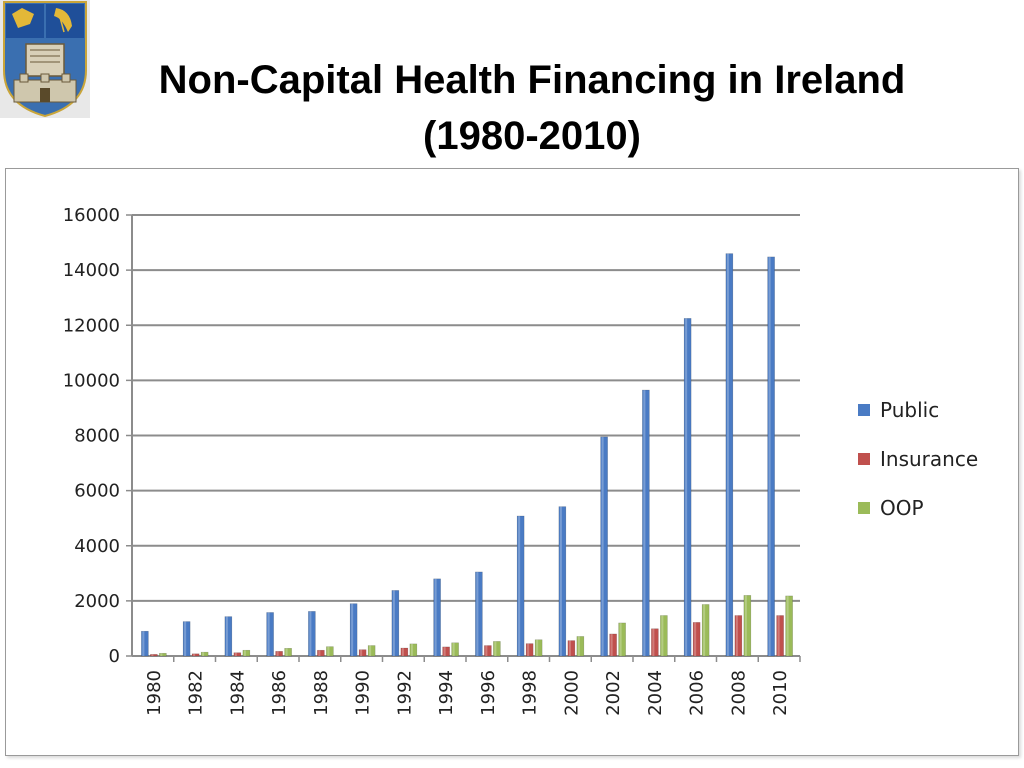  I want to click on x-tick-label: 1994, so click(446, 693).